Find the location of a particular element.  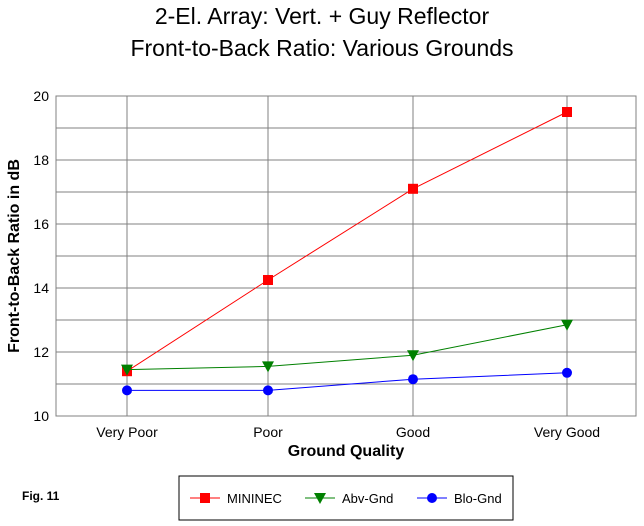

y-tick-label: 10 is located at coordinates (41, 416).